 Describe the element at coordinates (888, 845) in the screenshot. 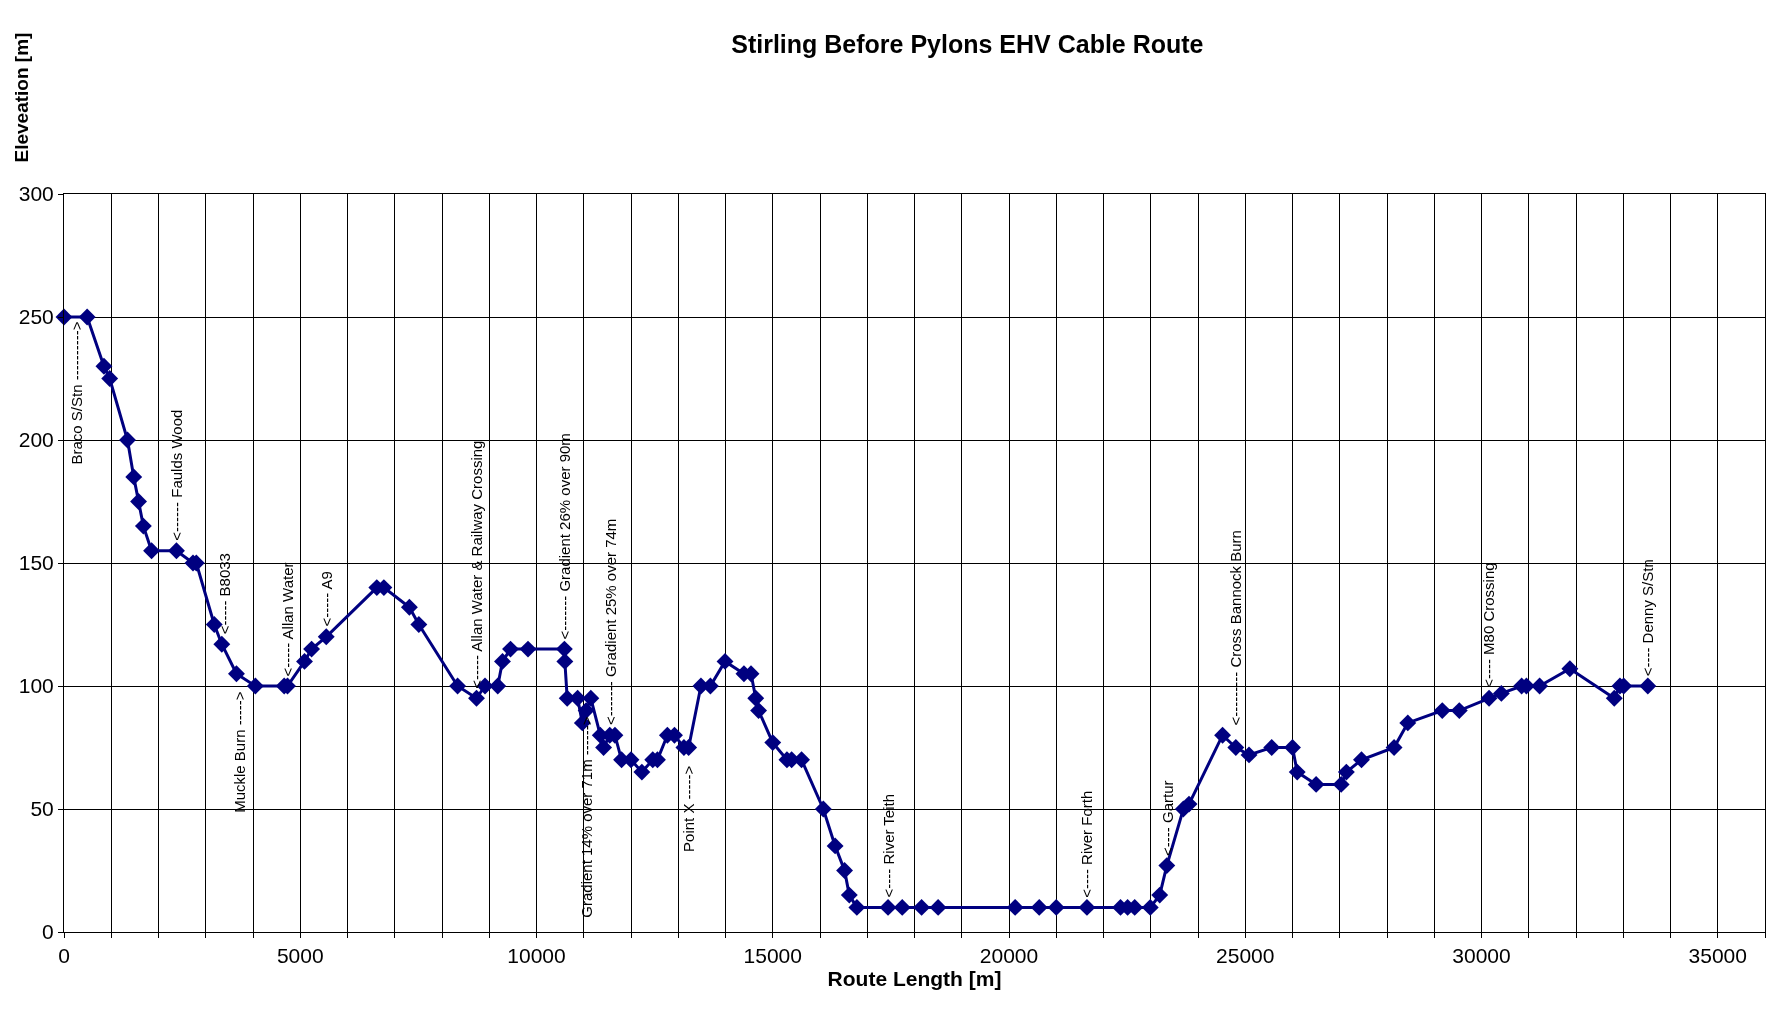

I see `annotation: <---- River Teith` at that location.